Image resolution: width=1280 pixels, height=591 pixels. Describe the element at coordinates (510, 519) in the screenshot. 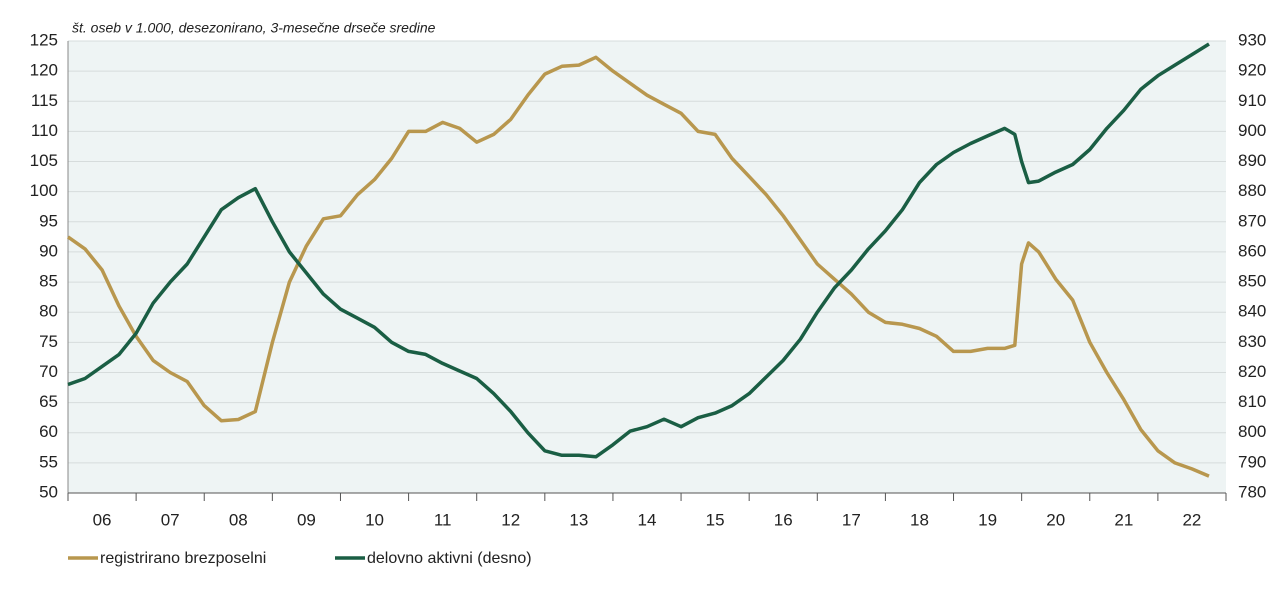

I see `x-tick-label: 12` at that location.